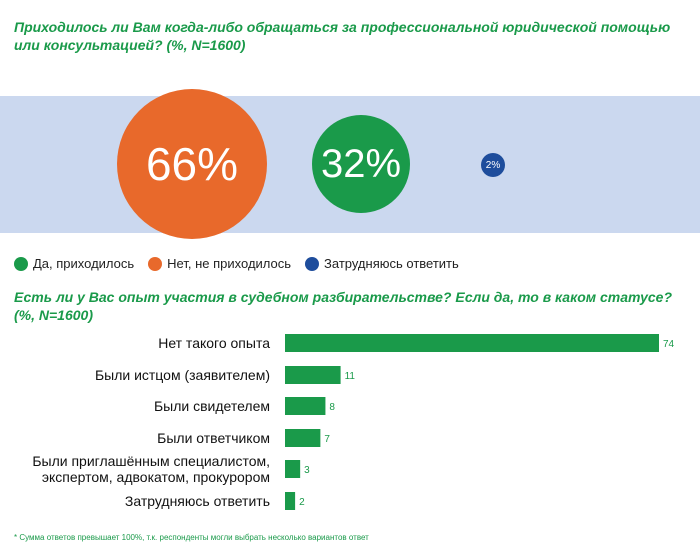 Image resolution: width=700 pixels, height=555 pixels. What do you see at coordinates (229, 263) in the screenshot?
I see `legend-label-no: Нет, не приходилось` at bounding box center [229, 263].